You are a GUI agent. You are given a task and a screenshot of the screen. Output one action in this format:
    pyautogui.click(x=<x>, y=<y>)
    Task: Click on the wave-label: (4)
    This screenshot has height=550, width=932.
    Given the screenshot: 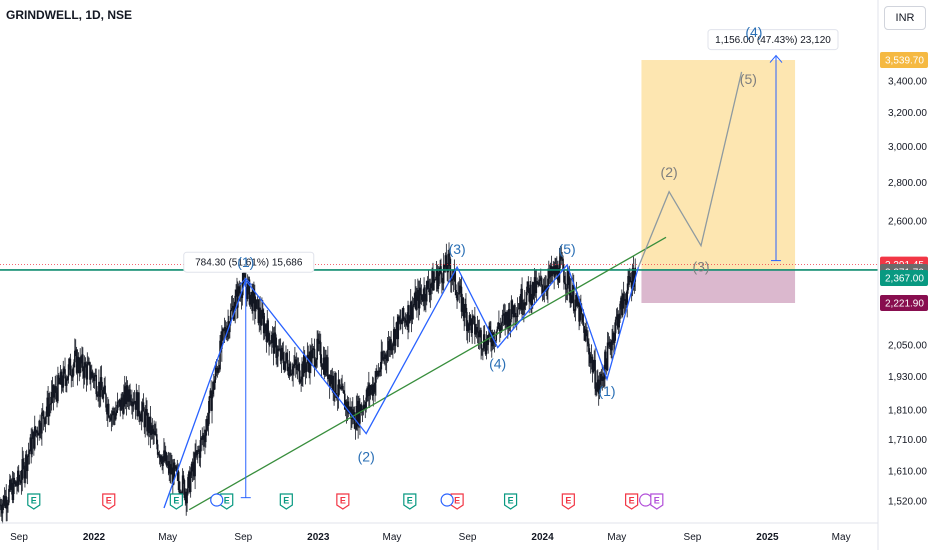 What is the action you would take?
    pyautogui.click(x=753, y=32)
    